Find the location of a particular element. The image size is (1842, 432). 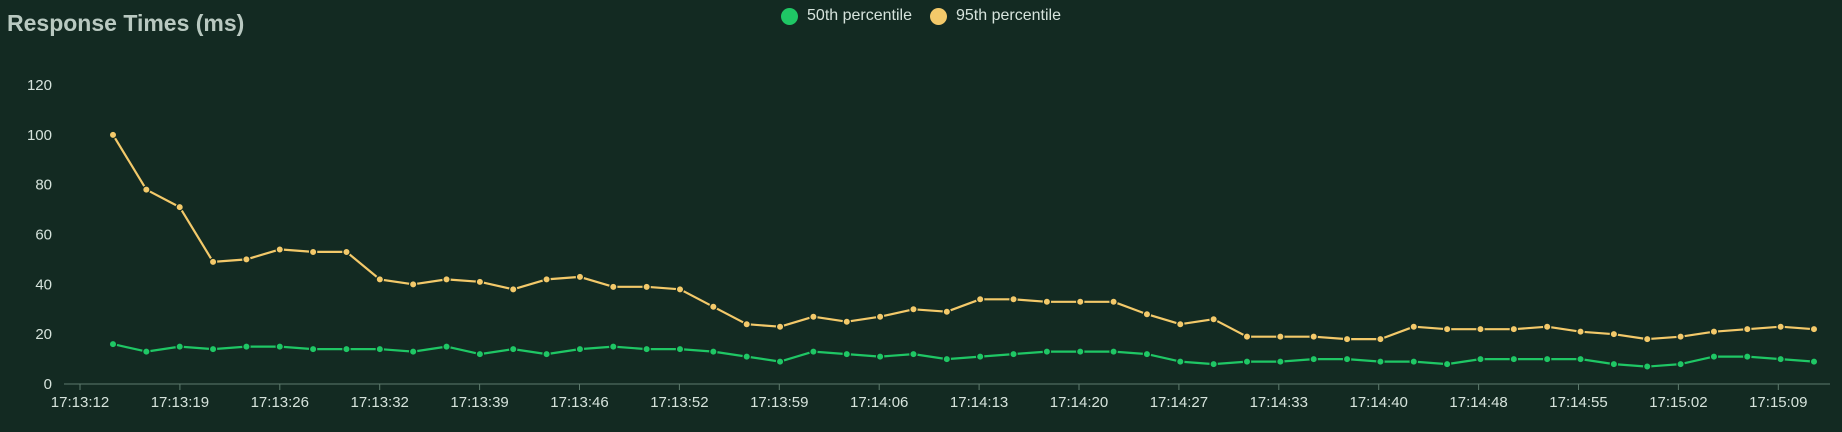

legend-item-p50: 50th percentile is located at coordinates (846, 16).